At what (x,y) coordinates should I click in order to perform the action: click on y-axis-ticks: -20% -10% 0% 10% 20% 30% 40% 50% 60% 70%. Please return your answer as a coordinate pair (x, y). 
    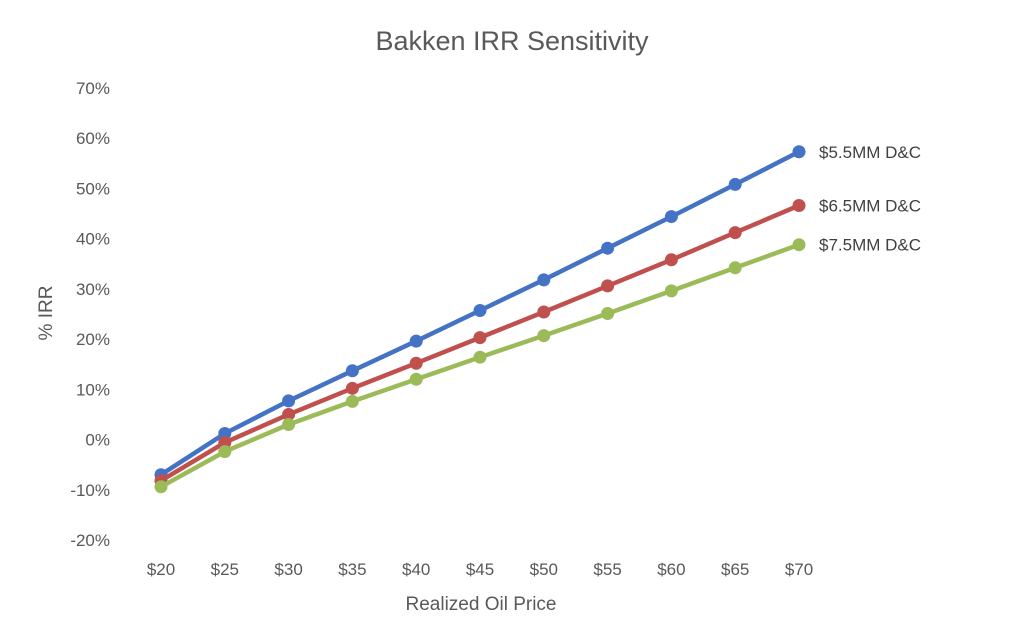
    Looking at the image, I should click on (90, 314).